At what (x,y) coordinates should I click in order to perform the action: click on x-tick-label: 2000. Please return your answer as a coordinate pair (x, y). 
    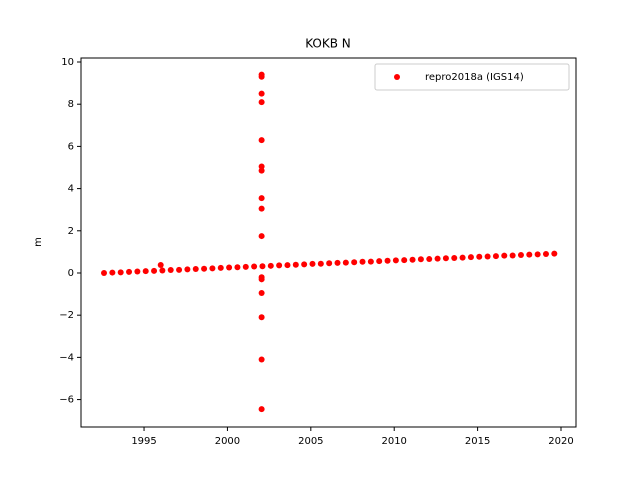
    Looking at the image, I should click on (227, 441).